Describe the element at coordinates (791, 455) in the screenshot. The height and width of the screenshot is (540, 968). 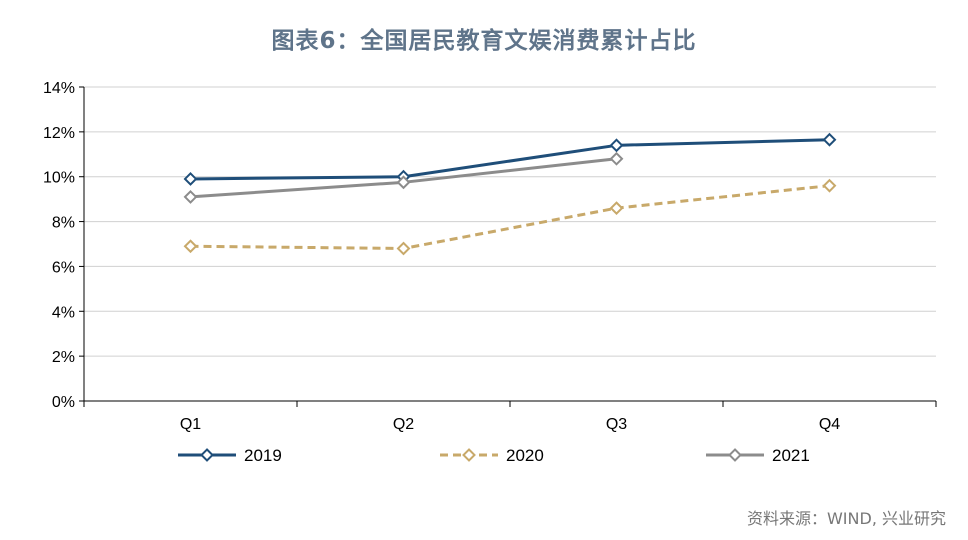
I see `legend-label: 2021` at that location.